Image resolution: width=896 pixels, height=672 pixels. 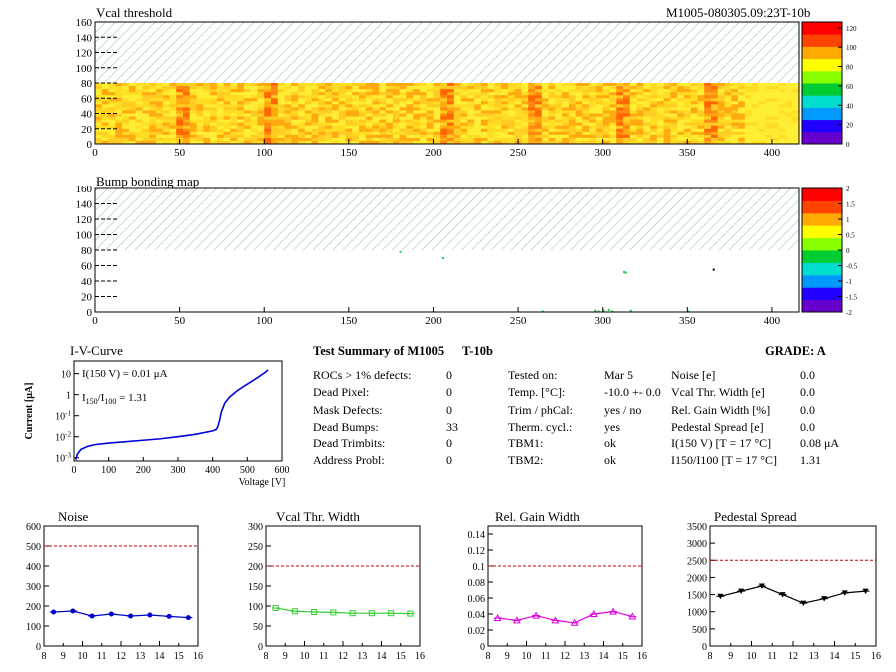 I want to click on y-tick-label: 200, so click(x=33, y=607).